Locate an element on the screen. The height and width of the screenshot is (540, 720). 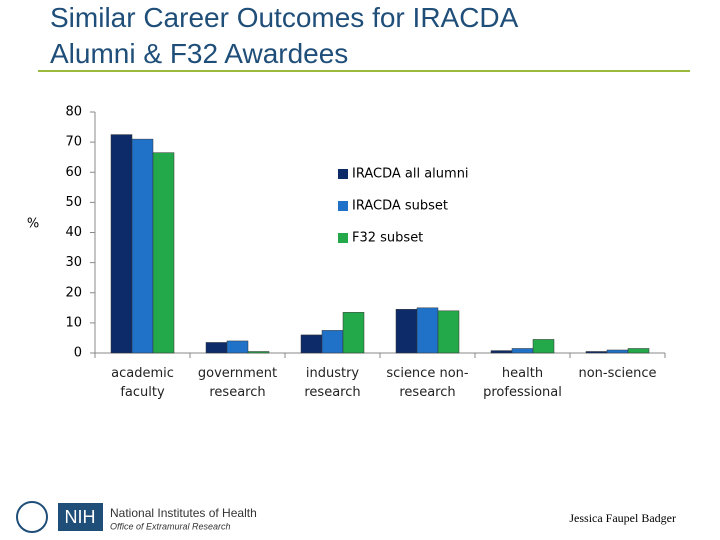
nih-logo-box is located at coordinates (80, 517).